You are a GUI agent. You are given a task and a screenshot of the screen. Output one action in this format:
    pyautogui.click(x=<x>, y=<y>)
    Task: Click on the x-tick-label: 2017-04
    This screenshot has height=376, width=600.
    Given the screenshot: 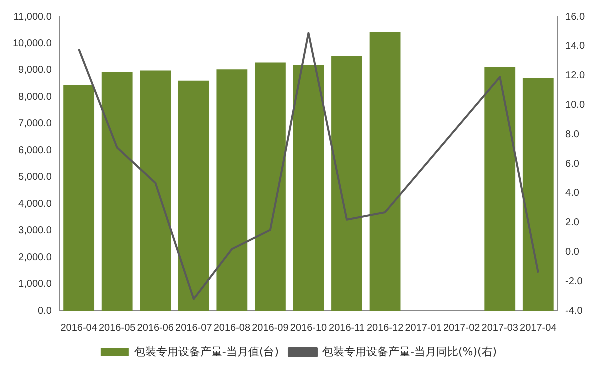 What is the action you would take?
    pyautogui.click(x=539, y=328)
    